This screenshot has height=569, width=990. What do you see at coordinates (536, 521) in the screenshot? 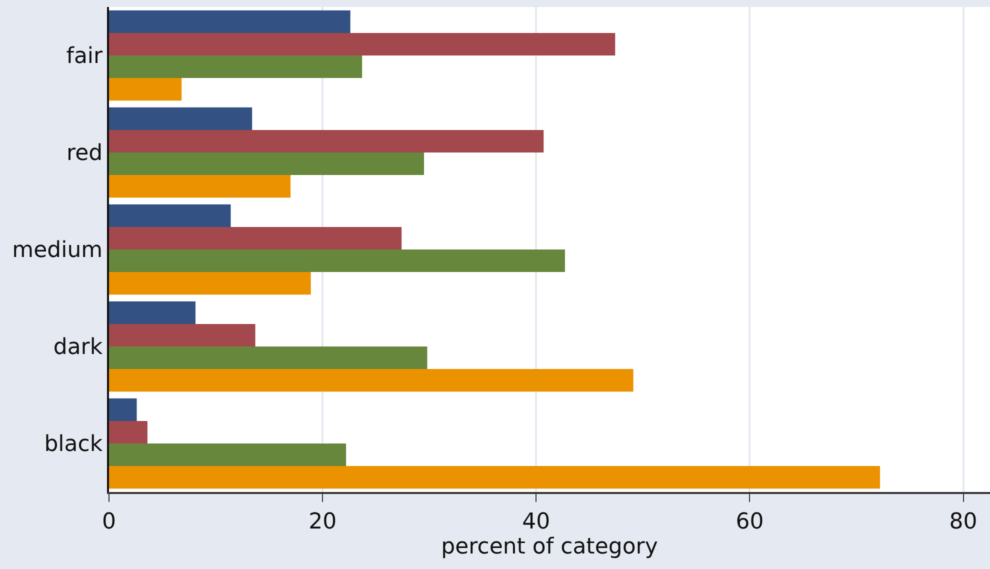
I see `x-tick-label: 40` at bounding box center [536, 521].